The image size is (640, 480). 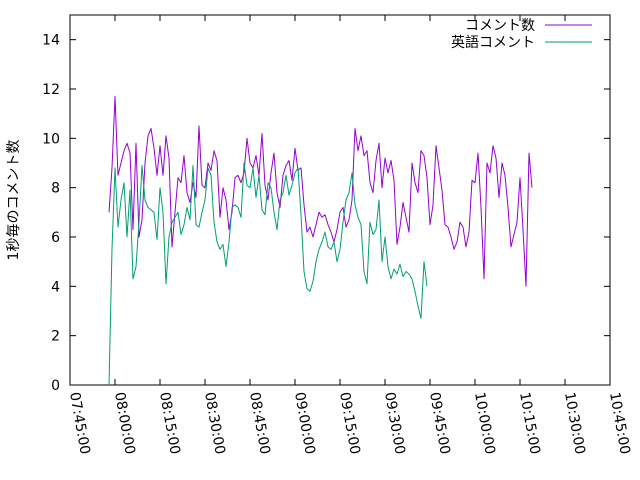 What do you see at coordinates (51, 139) in the screenshot?
I see `y-tick-label: 10` at bounding box center [51, 139].